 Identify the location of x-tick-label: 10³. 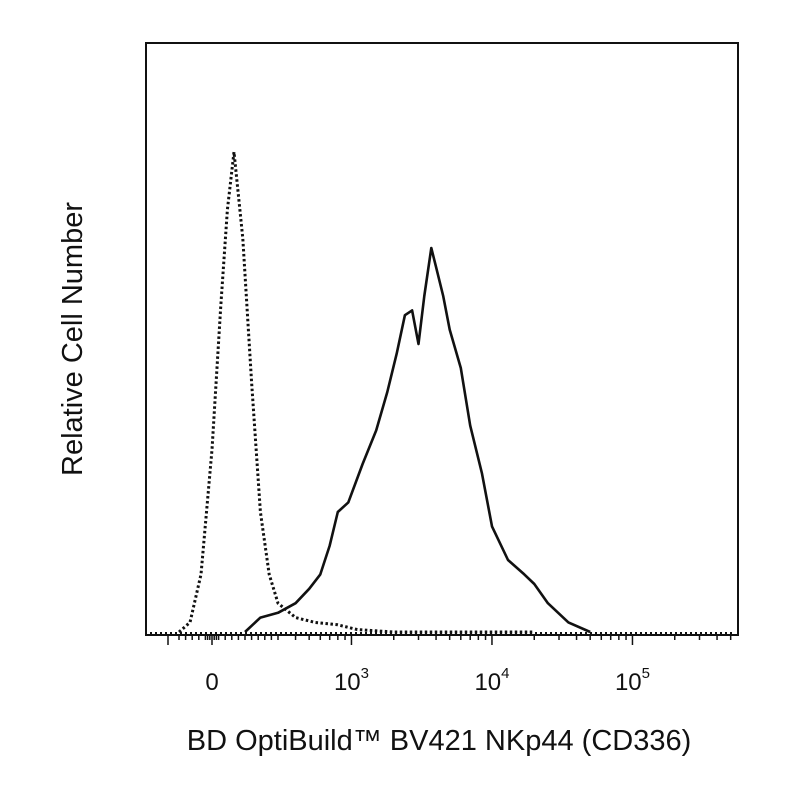
(351, 680).